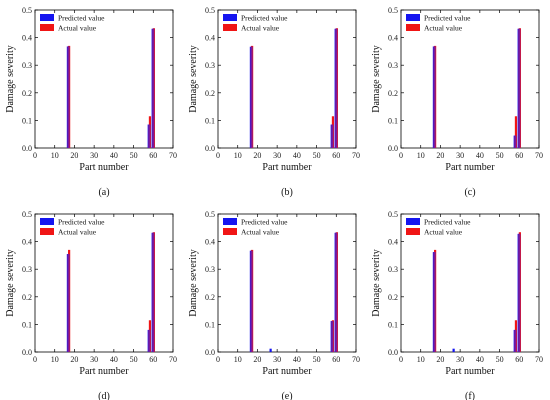 The image size is (550, 400). What do you see at coordinates (286, 395) in the screenshot?
I see `panel-caption: (e)` at bounding box center [286, 395].